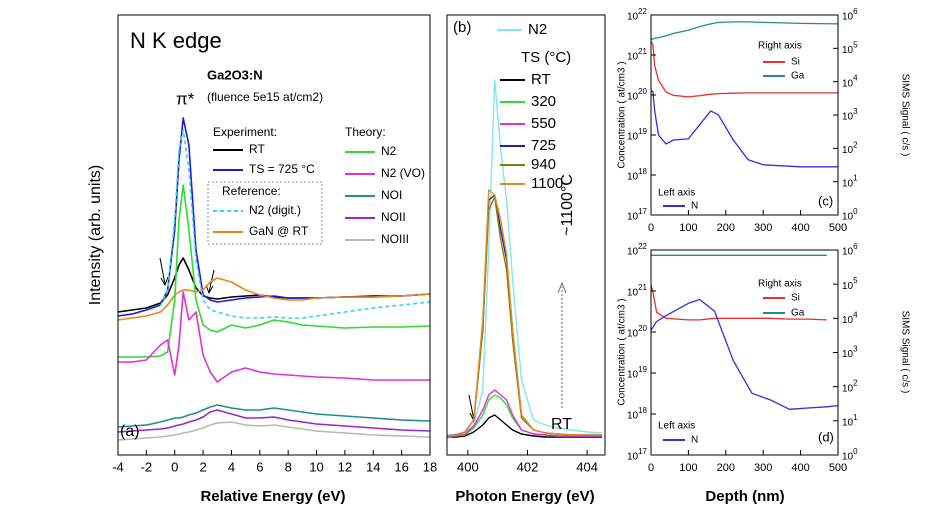  I want to click on annotation: TS (°C), so click(546, 57).